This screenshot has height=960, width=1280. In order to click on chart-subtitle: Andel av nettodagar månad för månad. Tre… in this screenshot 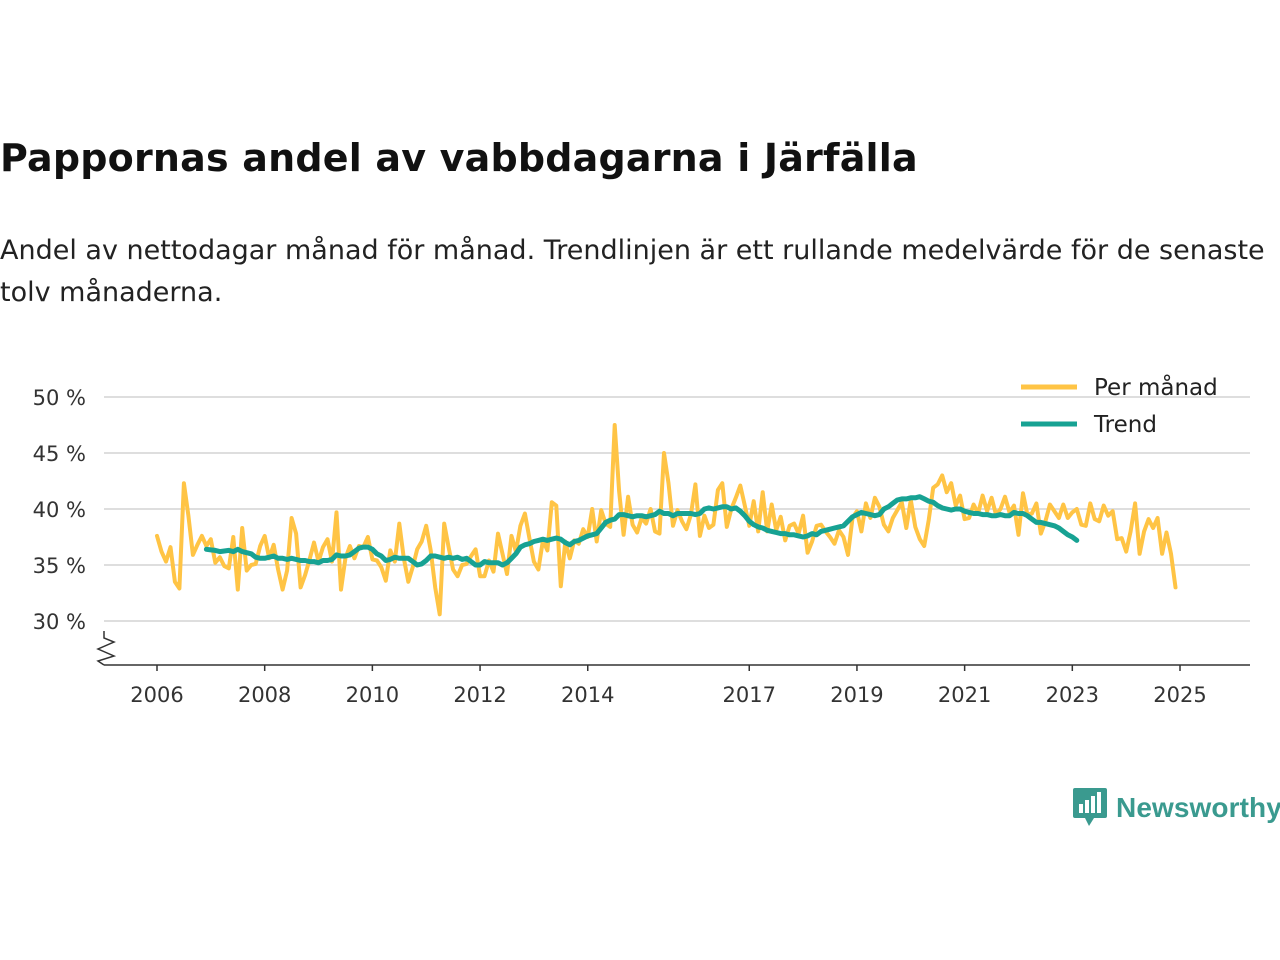, I will do `click(632, 271)`.